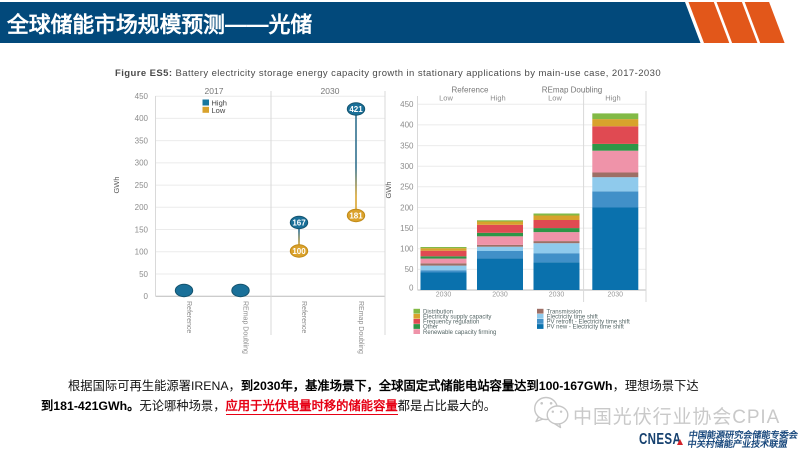 This screenshot has width=800, height=449. What do you see at coordinates (586, 328) in the screenshot?
I see `svg-text:PV new - Electricity time shif: PV new - Electricity time shift` at bounding box center [586, 328].